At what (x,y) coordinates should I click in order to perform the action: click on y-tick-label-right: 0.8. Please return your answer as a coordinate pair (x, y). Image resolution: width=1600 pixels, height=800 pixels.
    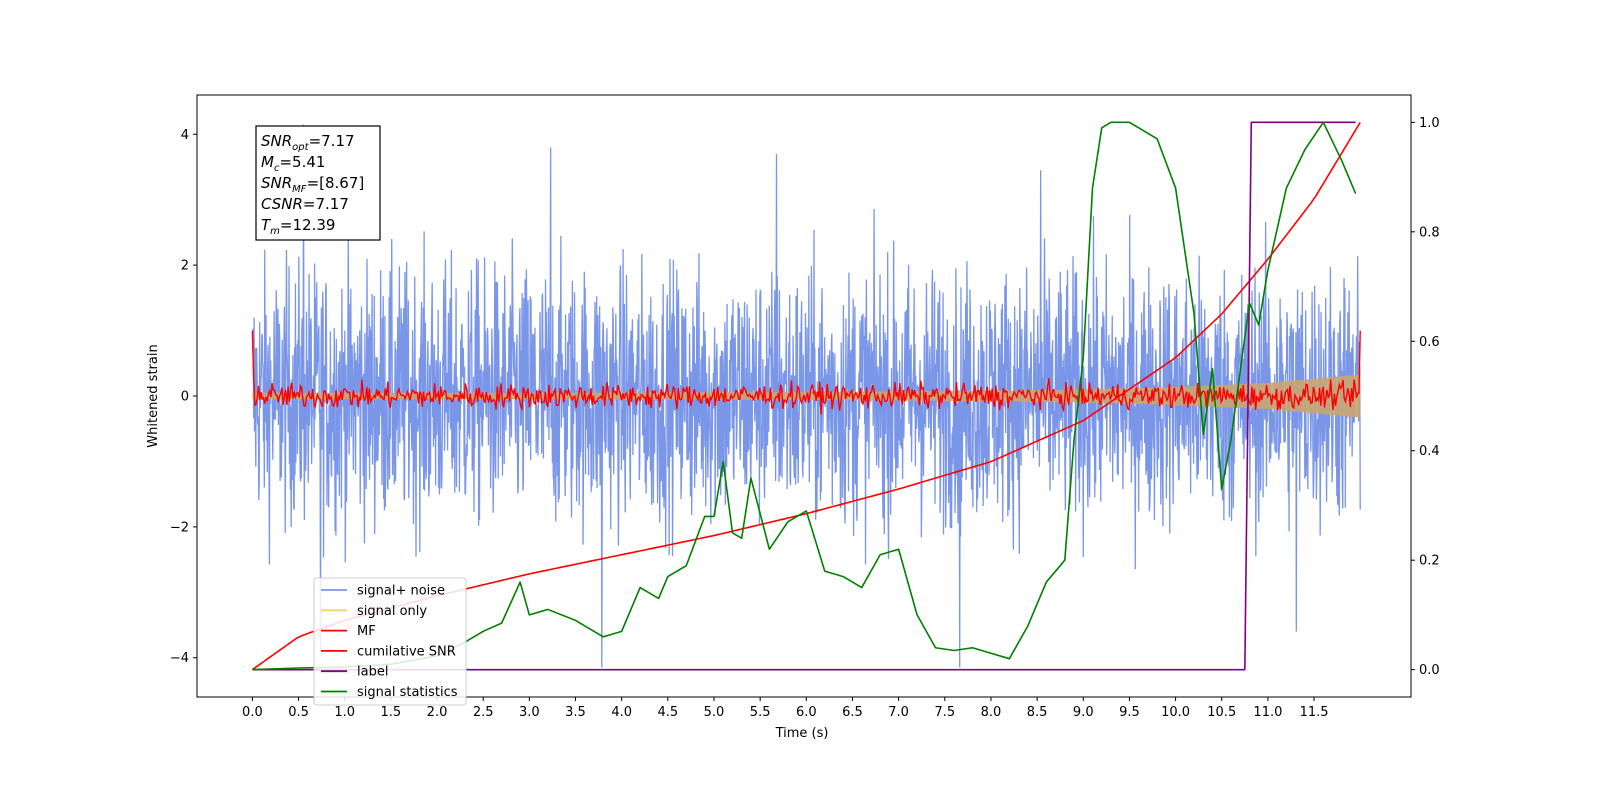
    Looking at the image, I should click on (1429, 232).